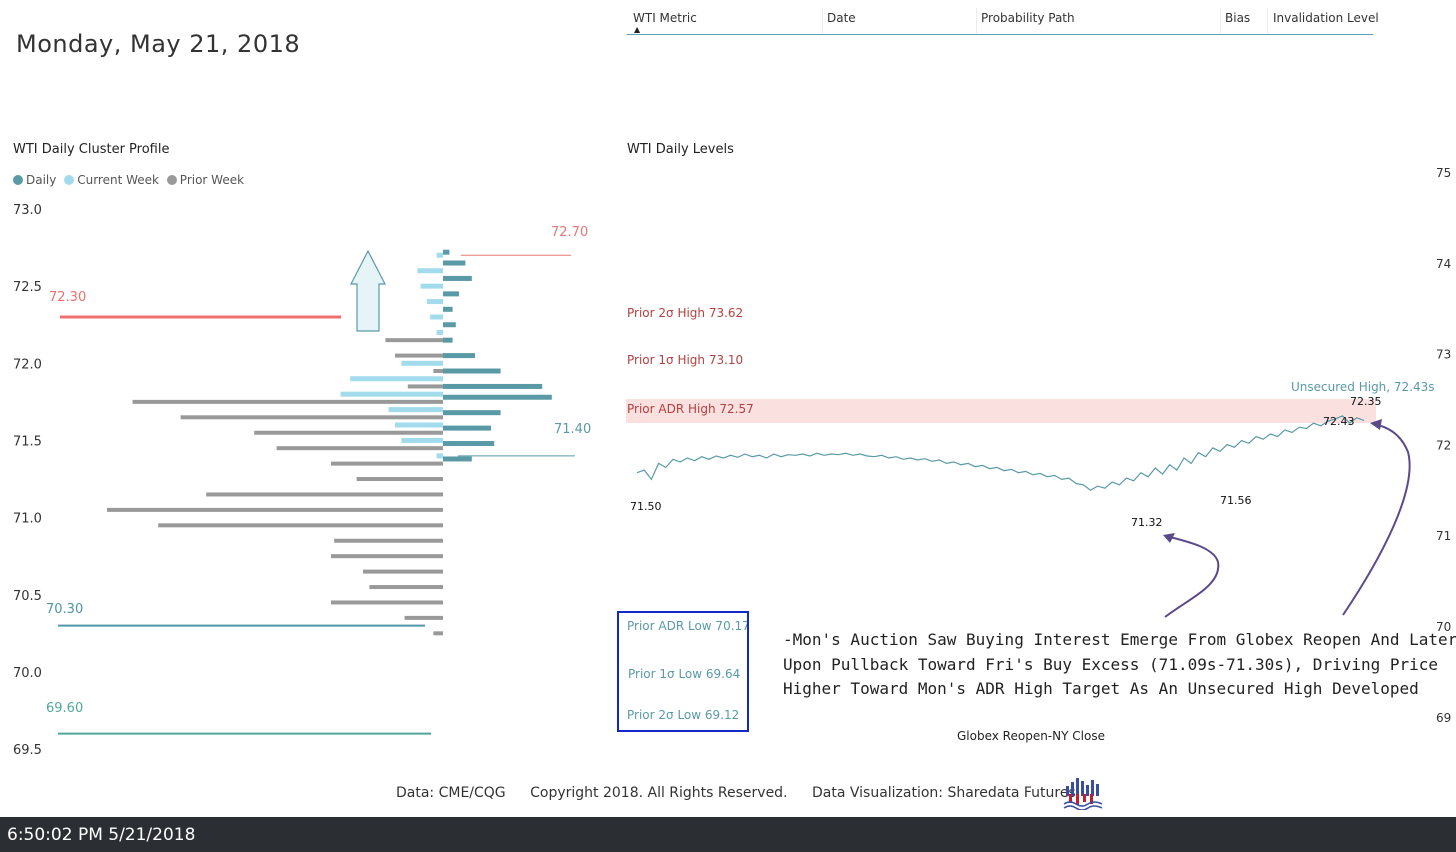 The image size is (1456, 852). What do you see at coordinates (1326, 18) in the screenshot?
I see `column-header-invalidation-level: Invalidation Level` at bounding box center [1326, 18].